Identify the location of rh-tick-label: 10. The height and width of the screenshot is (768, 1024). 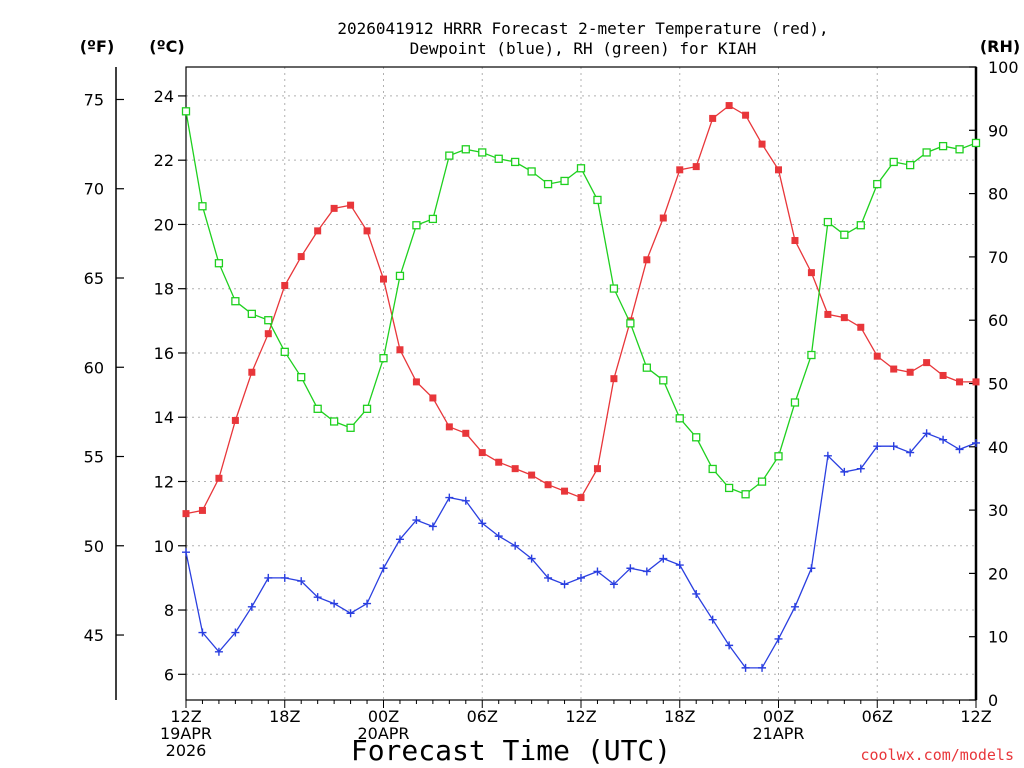
(998, 637).